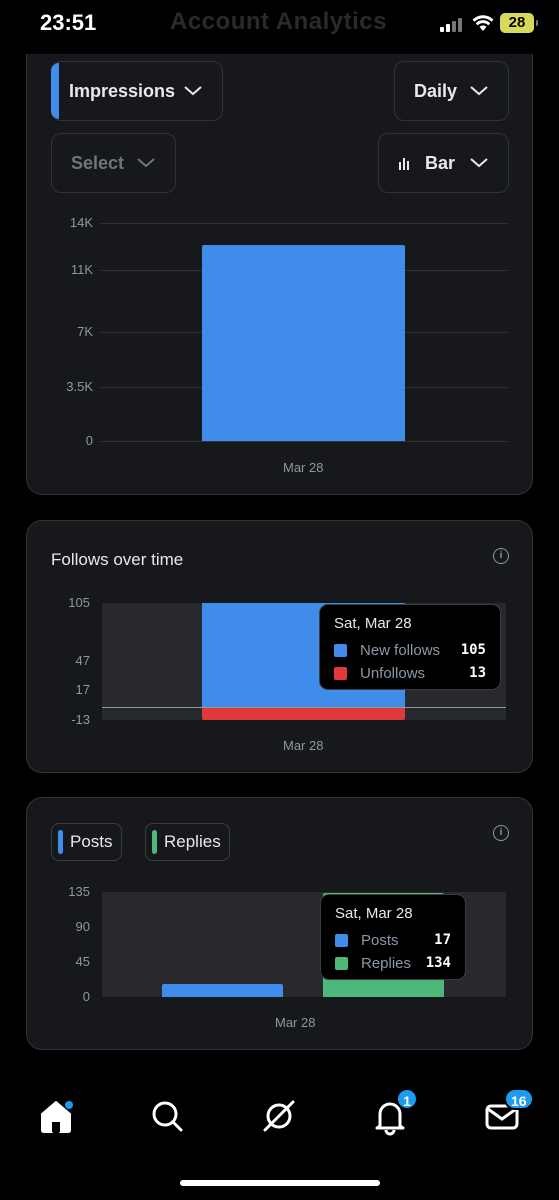  Describe the element at coordinates (438, 963) in the screenshot. I see `tooltip-value: 134` at that location.